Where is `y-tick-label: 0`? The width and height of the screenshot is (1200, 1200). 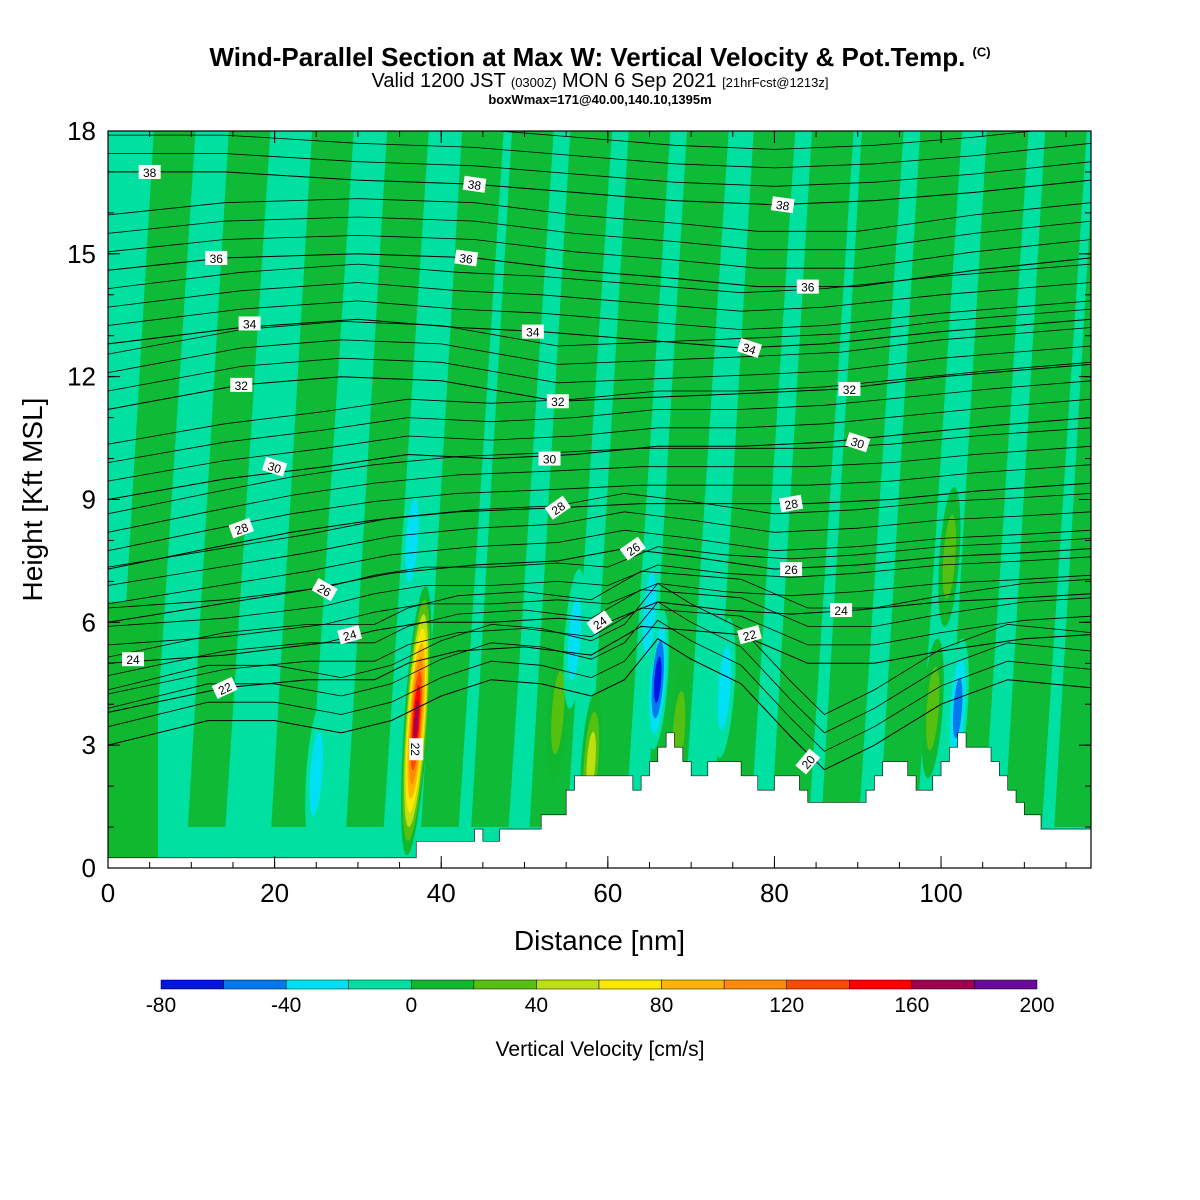
y-tick-label: 0 is located at coordinates (89, 868).